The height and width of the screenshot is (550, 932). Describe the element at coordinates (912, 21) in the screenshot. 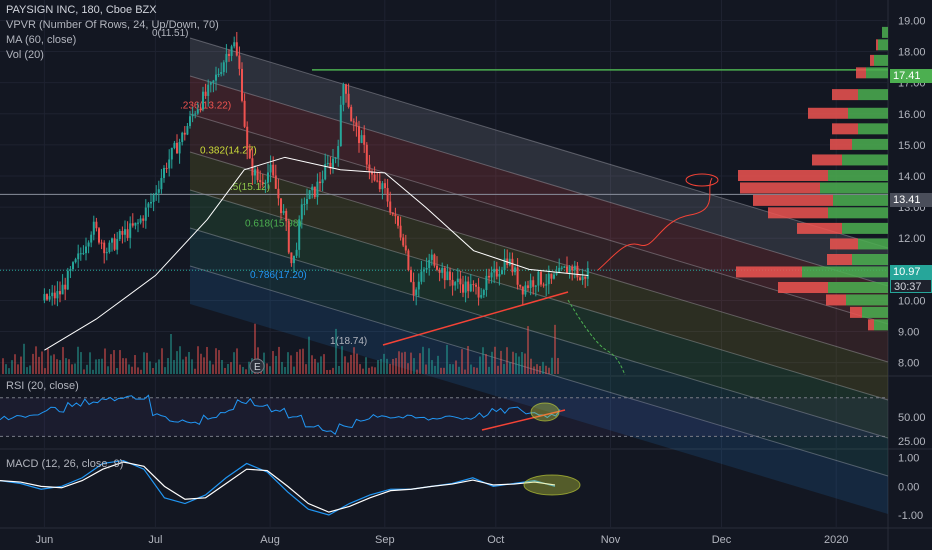

I see `y-tick-label: 19.00` at that location.